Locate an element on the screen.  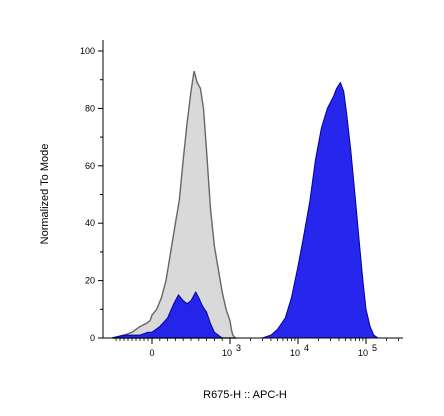
x-tick-exp-3: 5 is located at coordinates (374, 348).